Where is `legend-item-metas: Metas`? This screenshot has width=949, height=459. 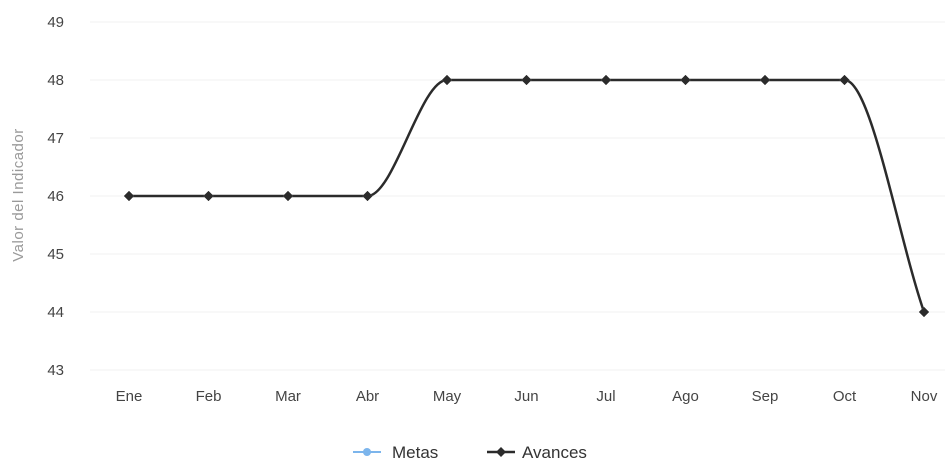 legend-item-metas: Metas is located at coordinates (395, 451).